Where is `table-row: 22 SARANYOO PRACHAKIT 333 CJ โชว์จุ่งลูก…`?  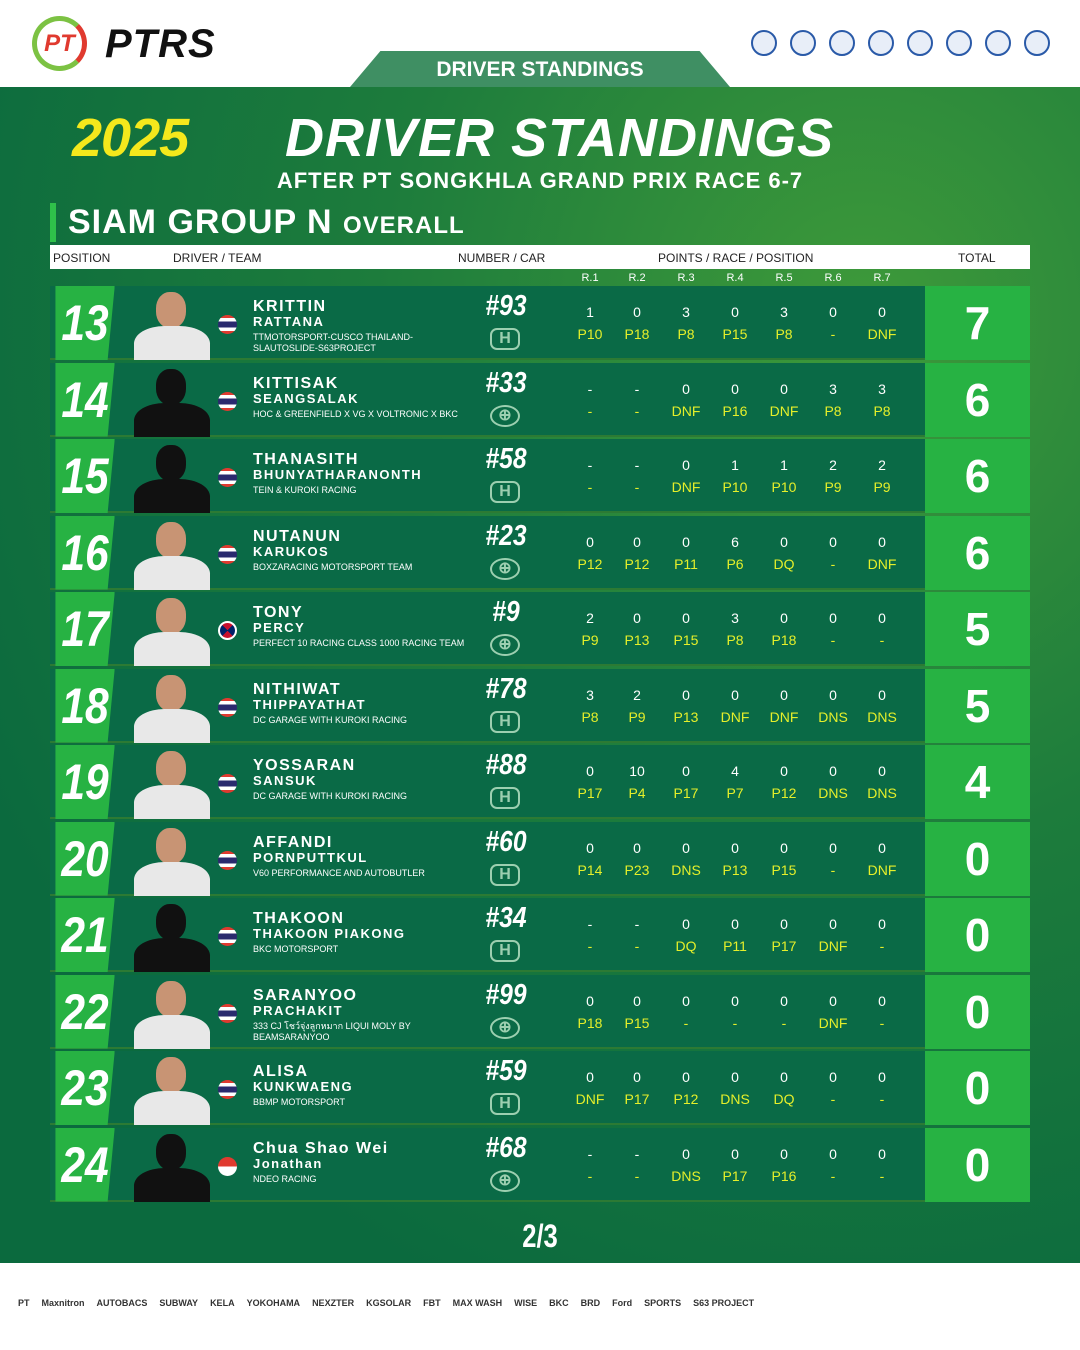 table-row: 22 SARANYOO PRACHAKIT 333 CJ โชว์จุ่งลูก… is located at coordinates (540, 1011).